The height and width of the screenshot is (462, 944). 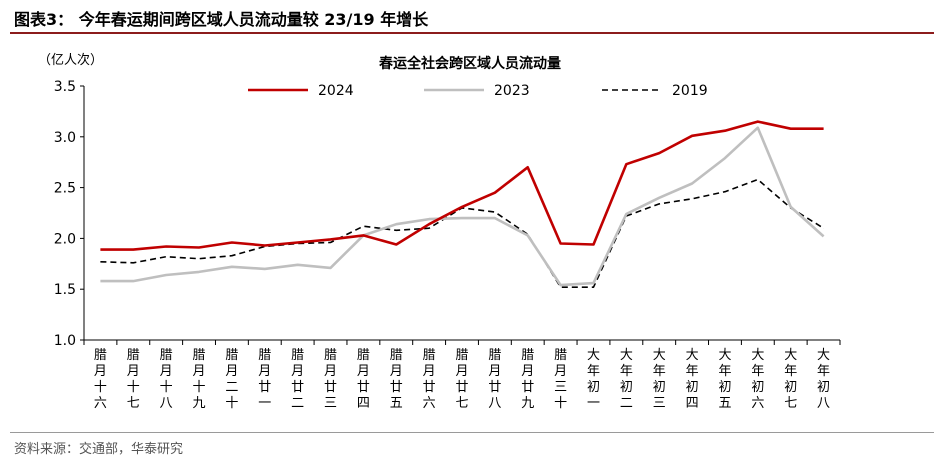 What do you see at coordinates (472, 432) in the screenshot?
I see `footer-divider` at bounding box center [472, 432].